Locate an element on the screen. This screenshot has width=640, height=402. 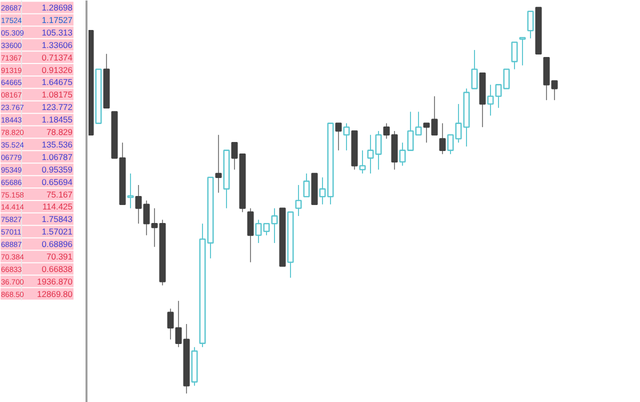
text: 1.57021 is located at coordinates (57, 231).